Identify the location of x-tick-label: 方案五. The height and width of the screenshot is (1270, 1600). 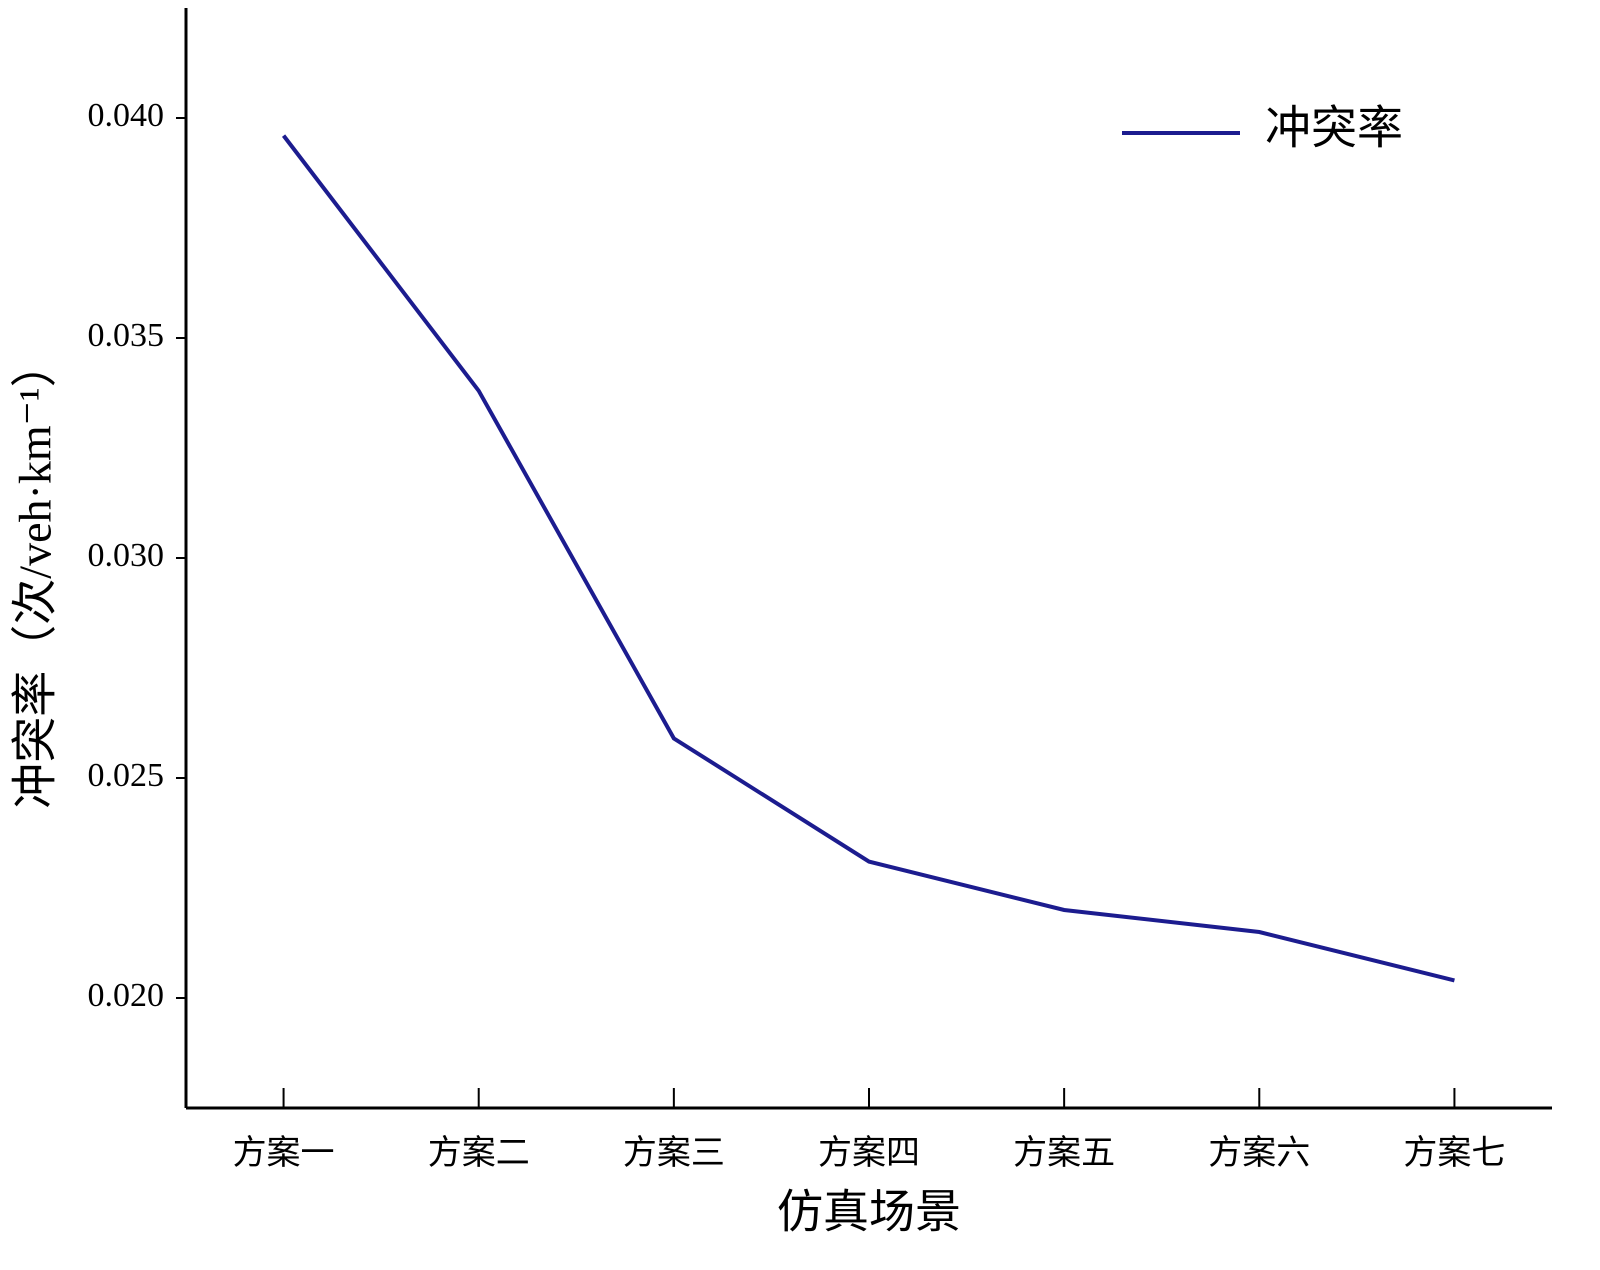
(1064, 1153).